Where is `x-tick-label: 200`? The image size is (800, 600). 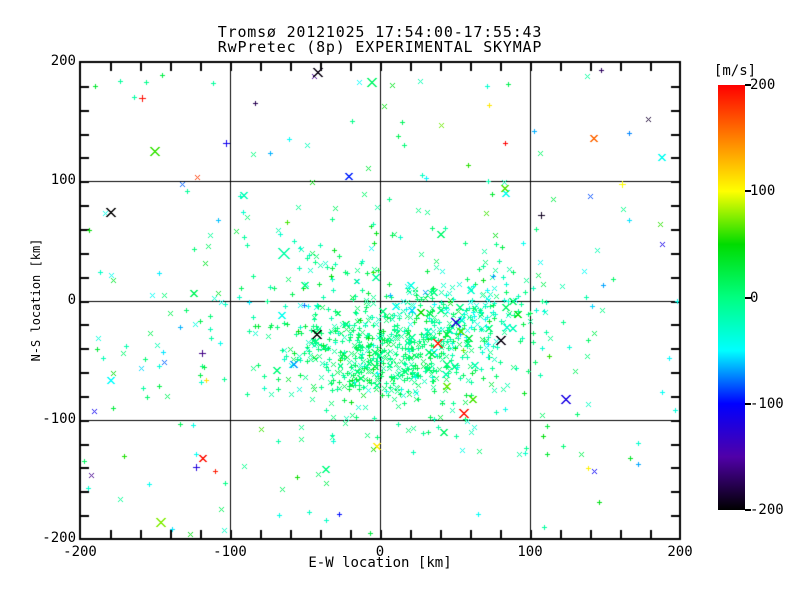 x-tick-label: 200 is located at coordinates (680, 552).